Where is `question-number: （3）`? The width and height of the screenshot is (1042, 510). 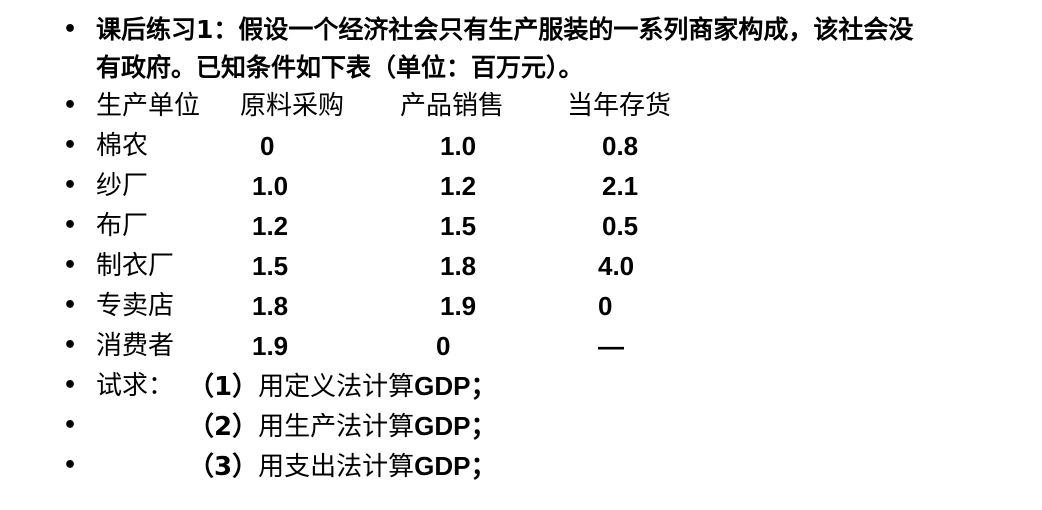
question-number: （3） is located at coordinates (223, 467).